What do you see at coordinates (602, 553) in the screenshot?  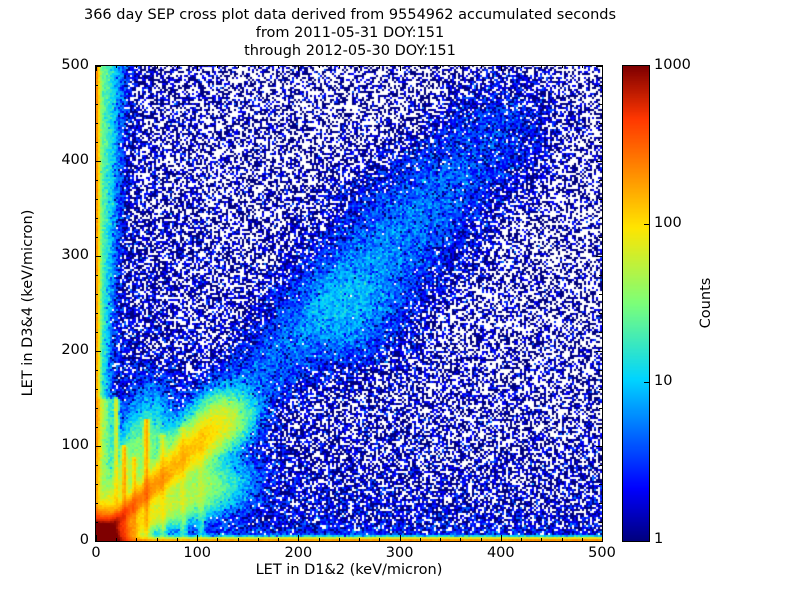 I see `x-tick-label: 500` at bounding box center [602, 553].